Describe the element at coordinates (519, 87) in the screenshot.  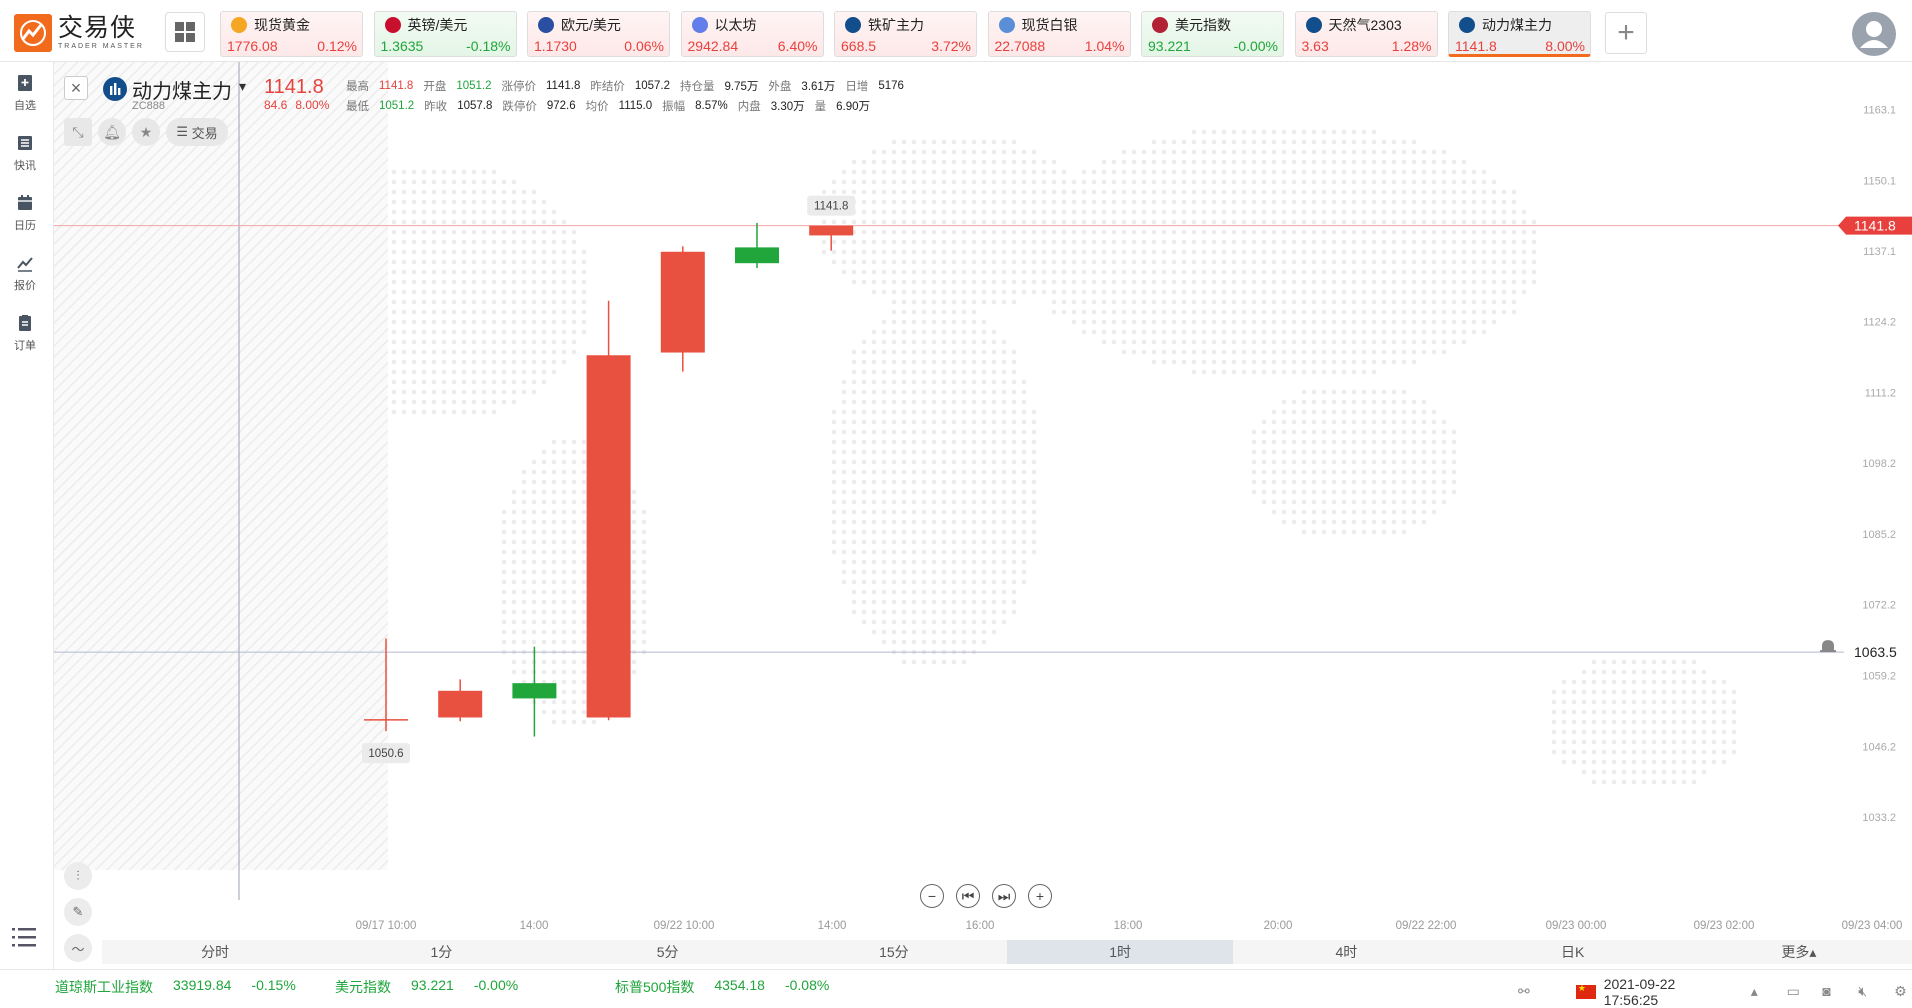
I see `stat-label: 涨停价` at that location.